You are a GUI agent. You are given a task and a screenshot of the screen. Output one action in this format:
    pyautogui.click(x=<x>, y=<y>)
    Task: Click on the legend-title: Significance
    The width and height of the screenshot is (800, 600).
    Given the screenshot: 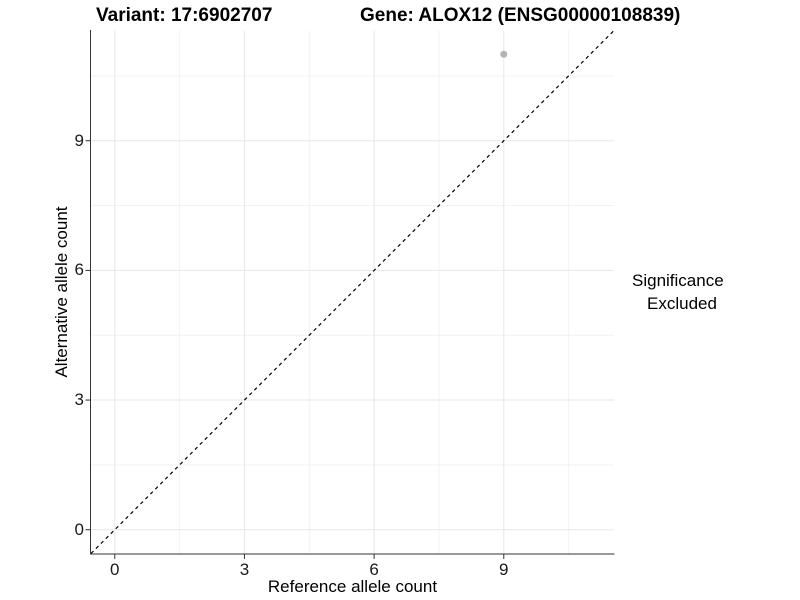 What is the action you would take?
    pyautogui.click(x=678, y=280)
    